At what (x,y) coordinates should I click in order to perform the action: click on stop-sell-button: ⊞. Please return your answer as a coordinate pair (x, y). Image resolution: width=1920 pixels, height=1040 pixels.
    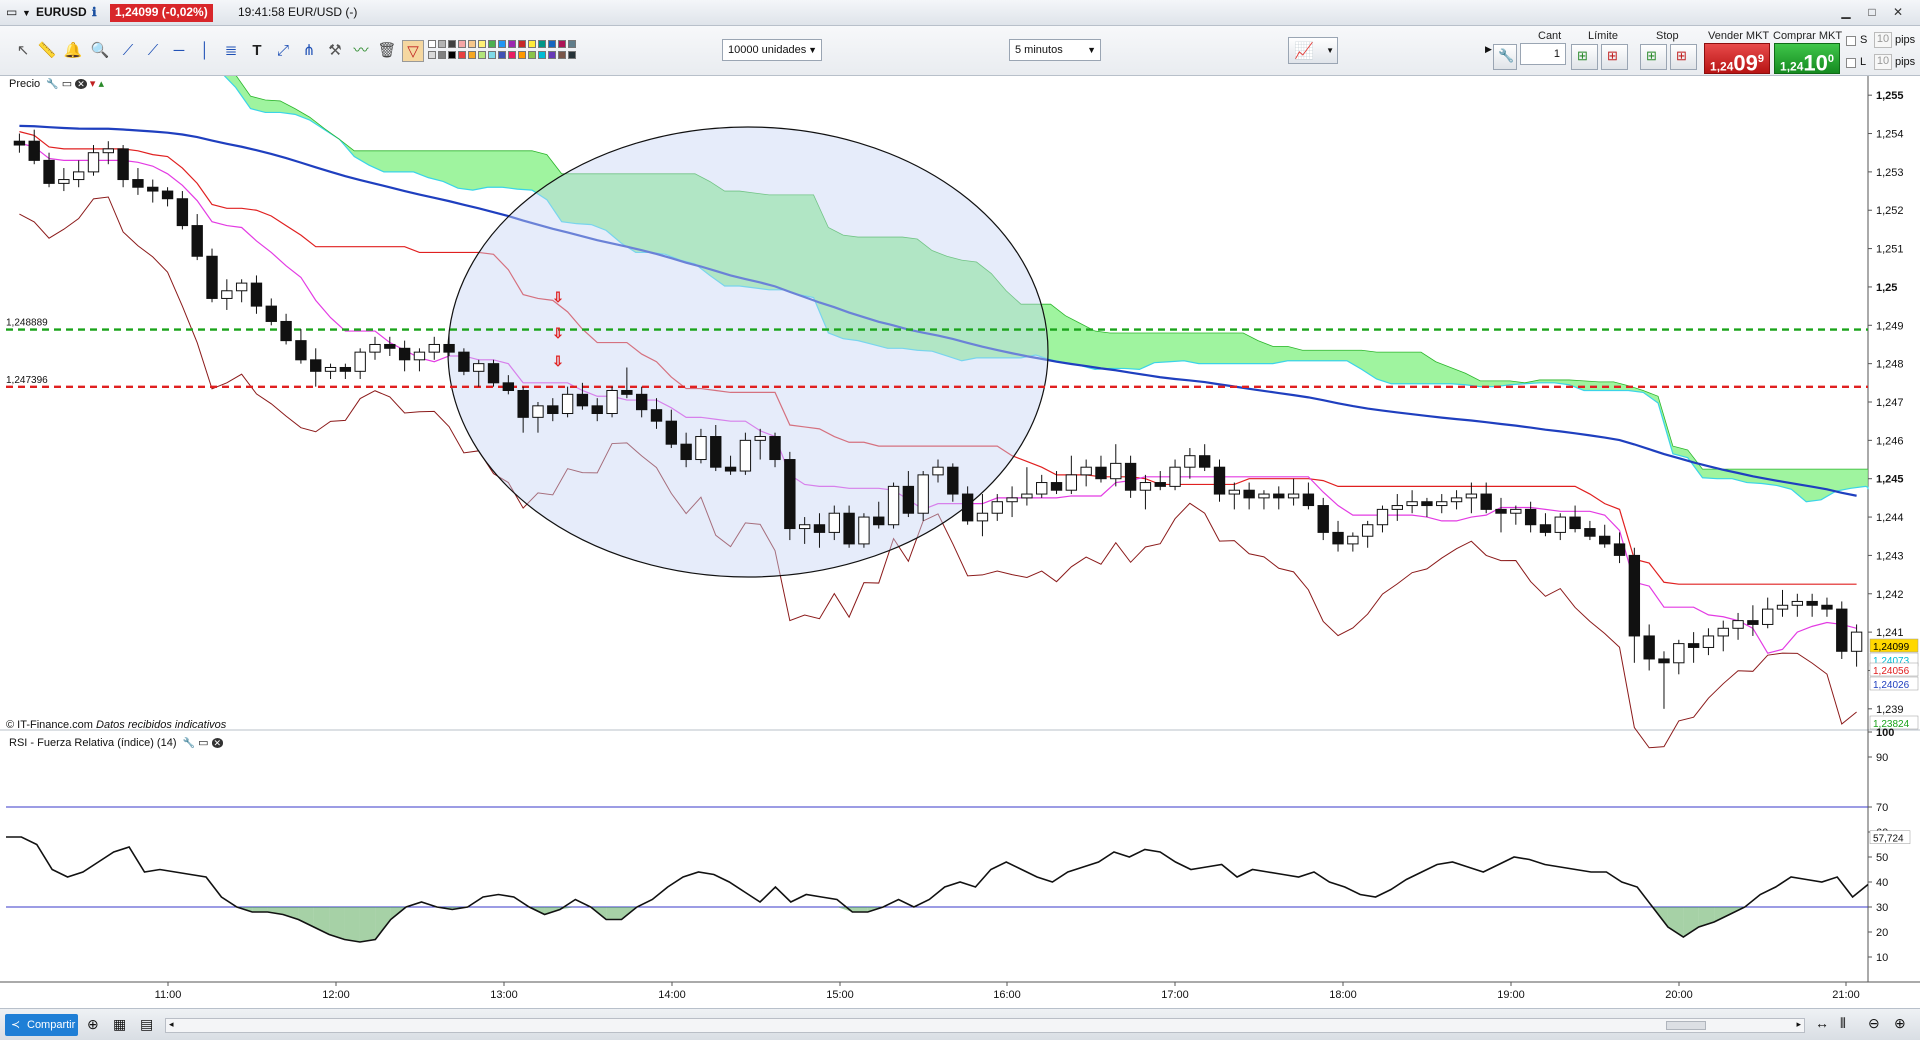
    Looking at the image, I should click on (1683, 57).